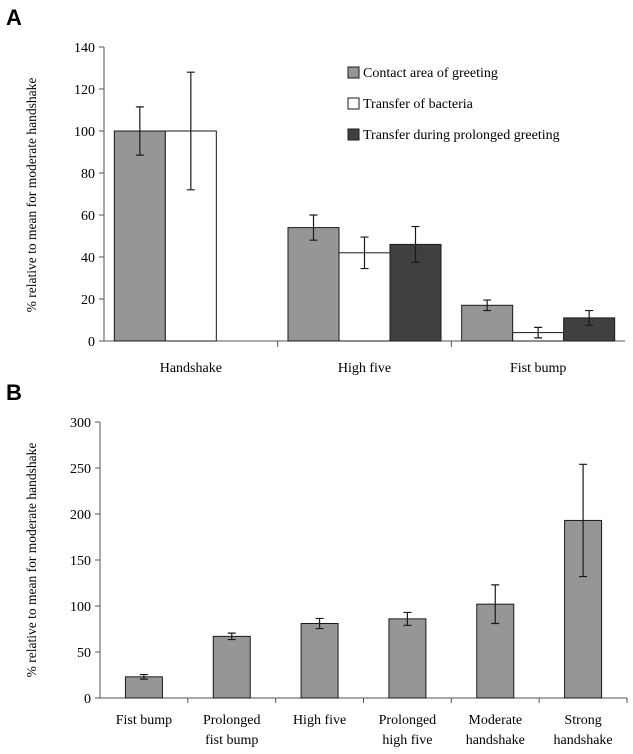 This screenshot has width=633, height=754. What do you see at coordinates (418, 104) in the screenshot?
I see `legend-label-series-2: Transfer of bacteria` at bounding box center [418, 104].